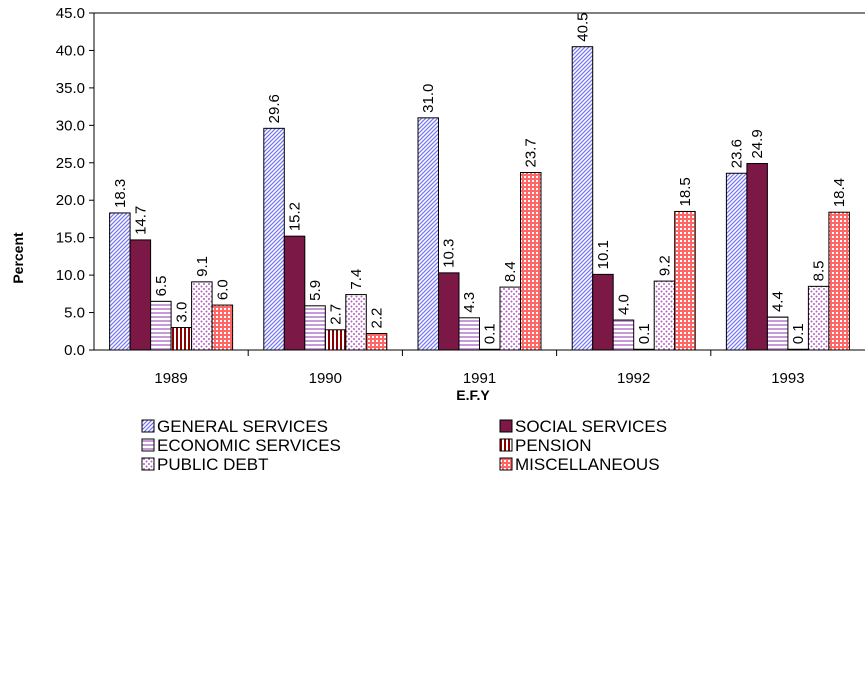 This screenshot has height=678, width=865. What do you see at coordinates (469, 334) in the screenshot?
I see `bar-economic-services-1991` at bounding box center [469, 334].